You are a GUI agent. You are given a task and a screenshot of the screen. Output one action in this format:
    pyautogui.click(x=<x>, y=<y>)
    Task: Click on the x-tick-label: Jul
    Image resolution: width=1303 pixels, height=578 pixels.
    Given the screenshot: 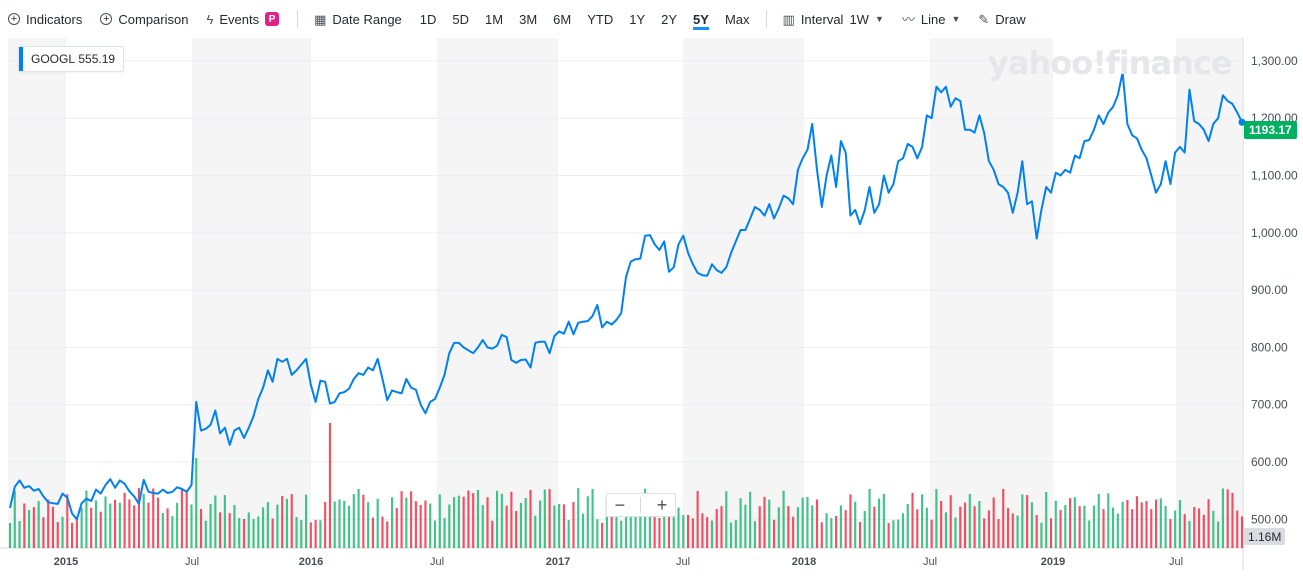 What is the action you would take?
    pyautogui.click(x=192, y=562)
    